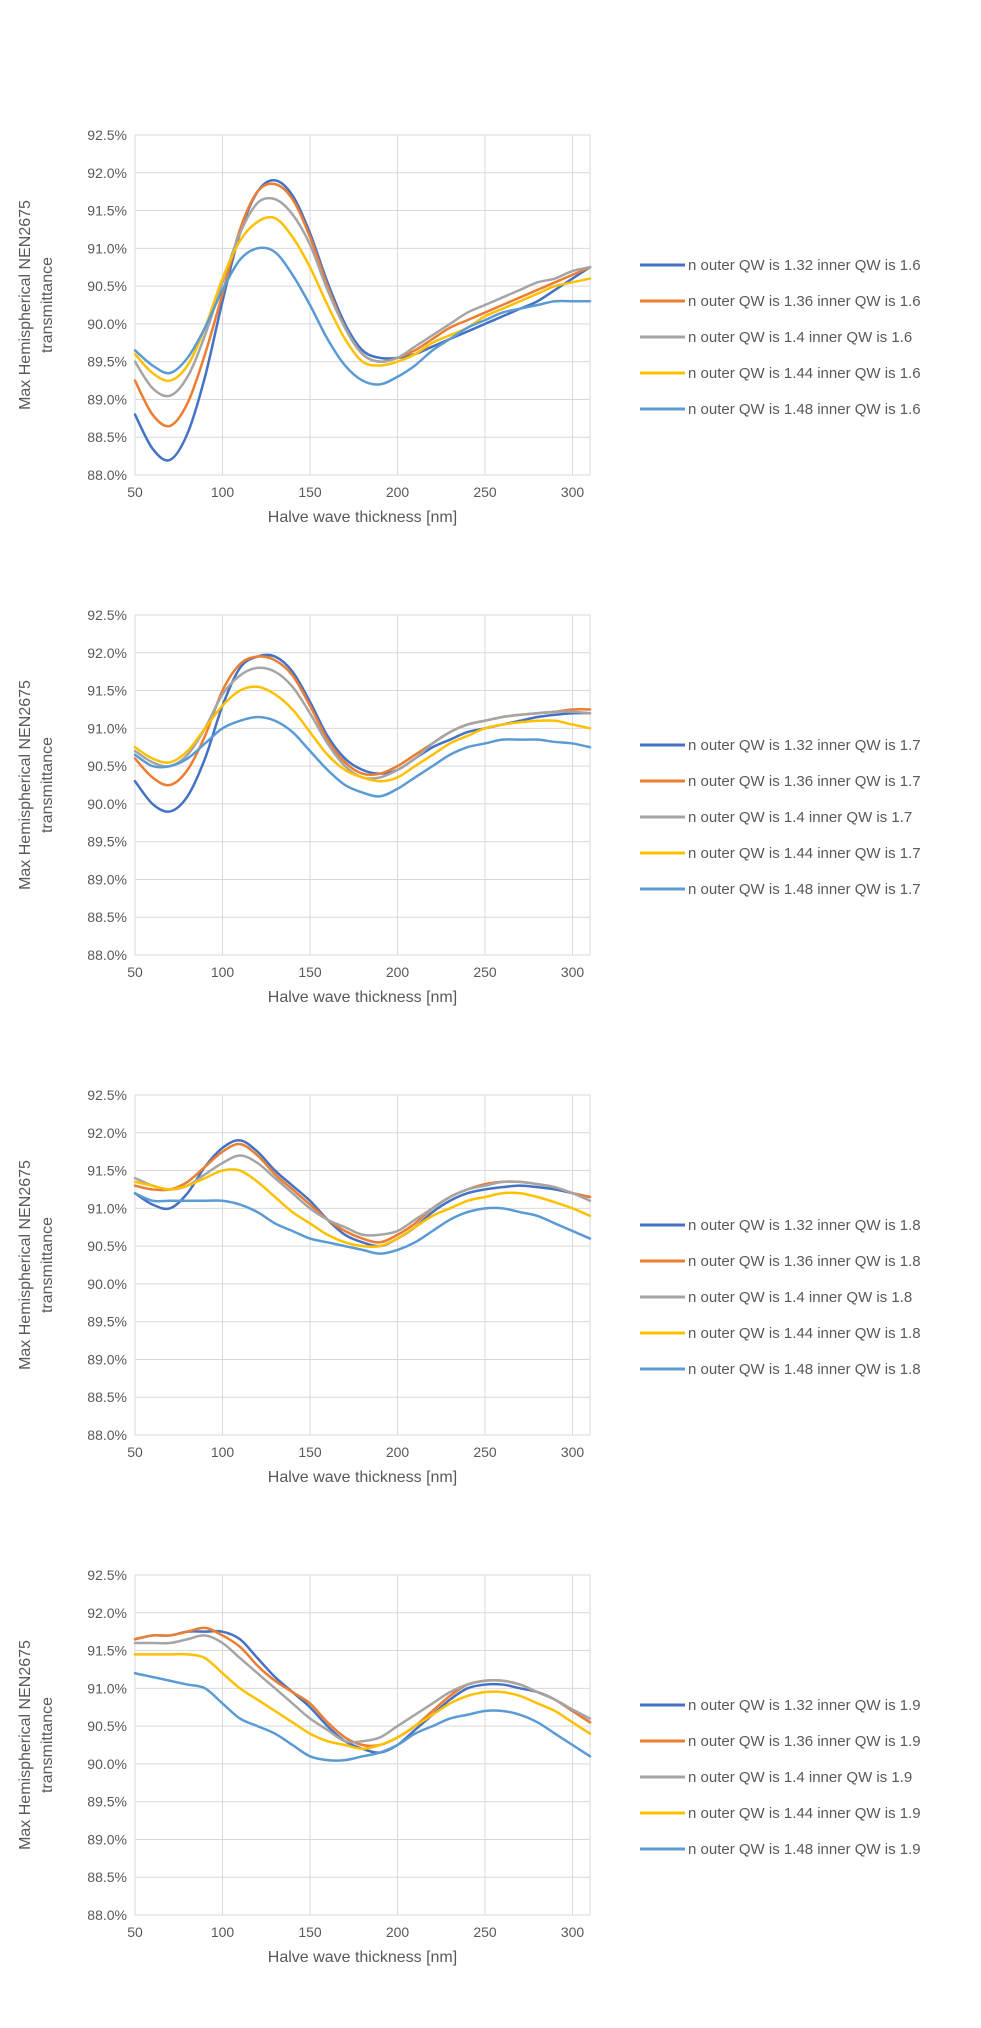  I want to click on legend-label: n outer QW is 1.4 inner QW is 1.8, so click(800, 1297).